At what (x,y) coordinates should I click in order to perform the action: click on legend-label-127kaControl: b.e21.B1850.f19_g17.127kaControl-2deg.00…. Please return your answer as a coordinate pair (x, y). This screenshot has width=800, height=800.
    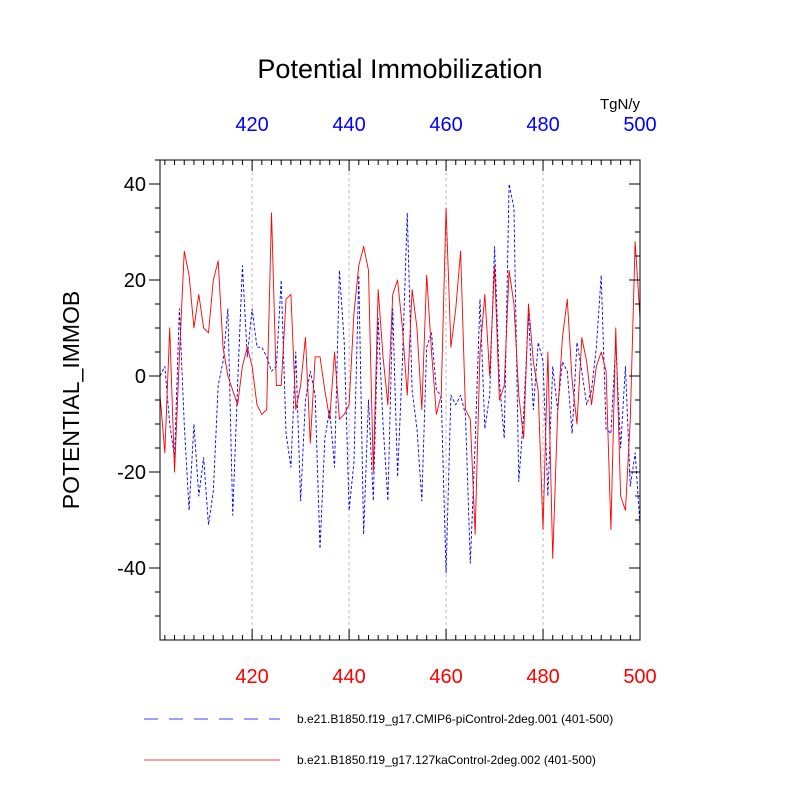
    Looking at the image, I should click on (446, 760).